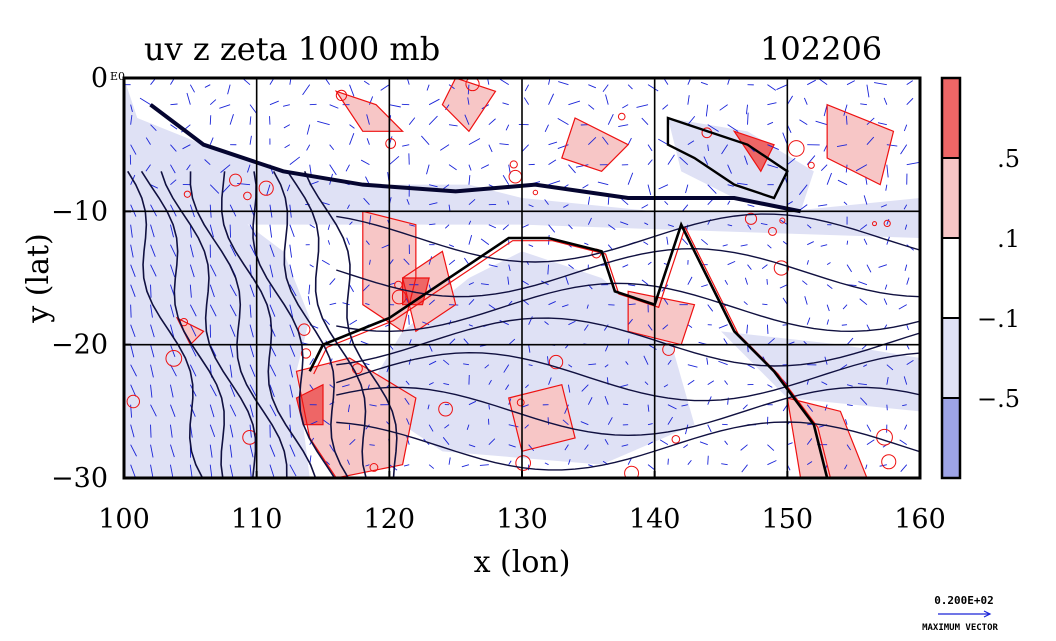  Describe the element at coordinates (522, 519) in the screenshot. I see `x-tick-label: 130` at that location.